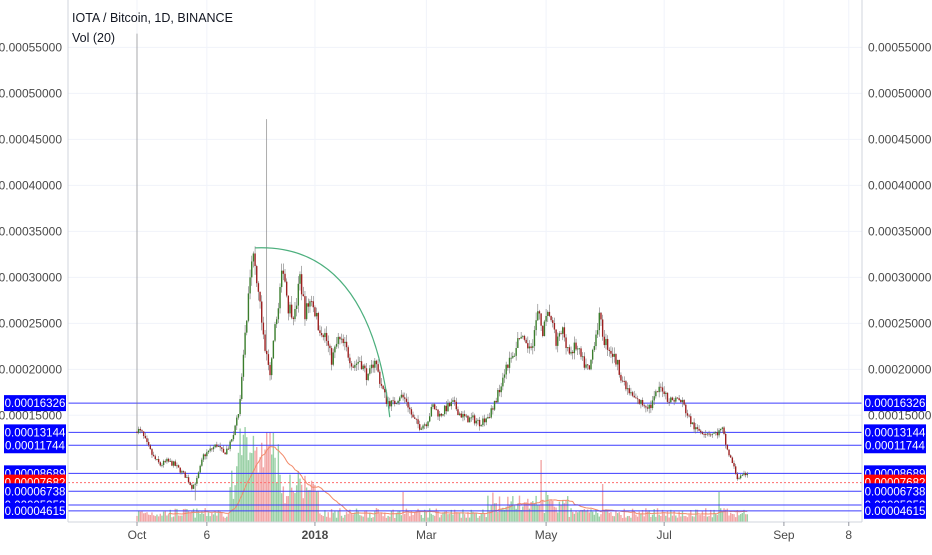 This screenshot has height=555, width=932. Describe the element at coordinates (35, 433) in the screenshot. I see `level-label-left: 0.00013144` at that location.